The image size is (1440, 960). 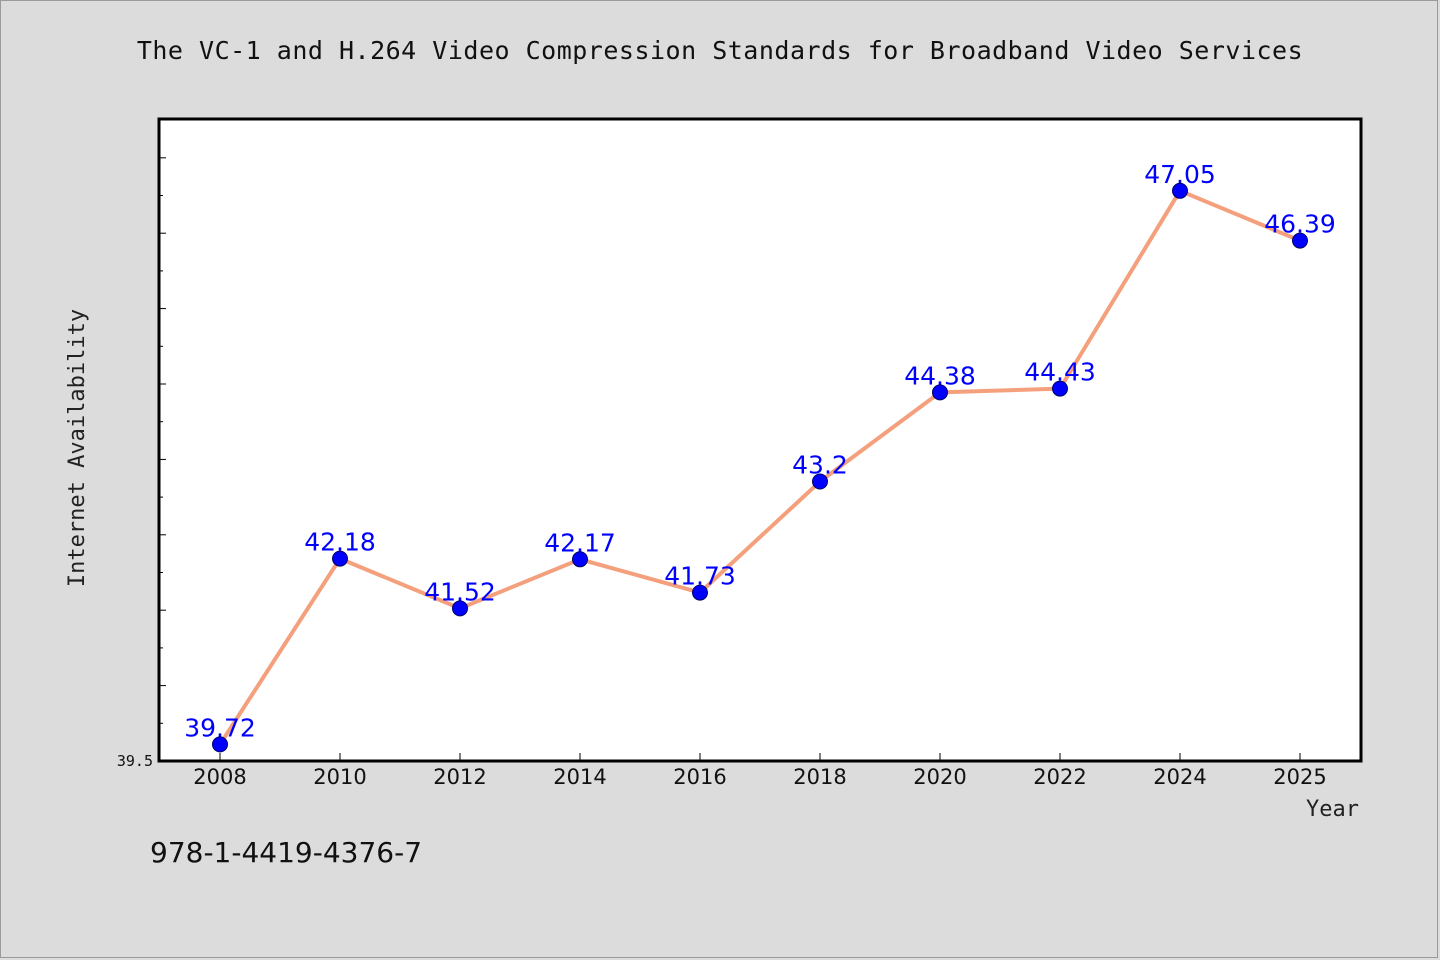 What do you see at coordinates (1180, 174) in the screenshot?
I see `data-label: 47.05` at bounding box center [1180, 174].